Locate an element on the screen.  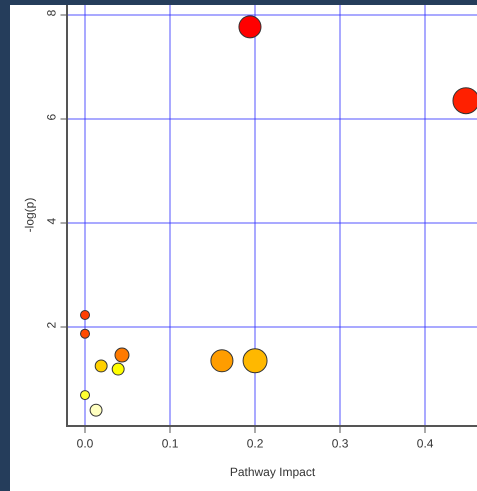
x-tick-label: 0.2 is located at coordinates (255, 443).